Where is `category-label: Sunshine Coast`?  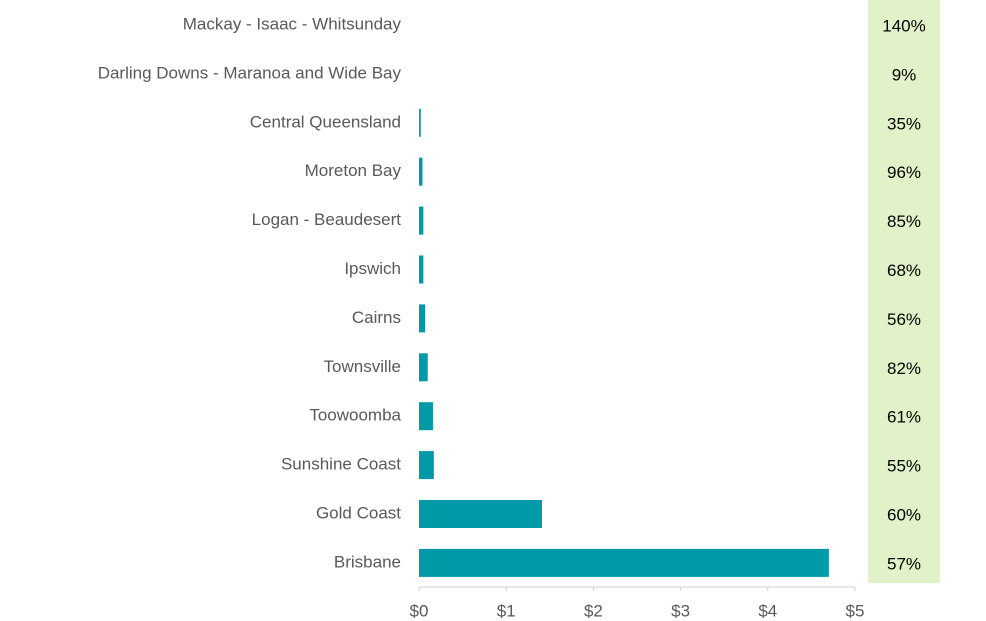
category-label: Sunshine Coast is located at coordinates (341, 464).